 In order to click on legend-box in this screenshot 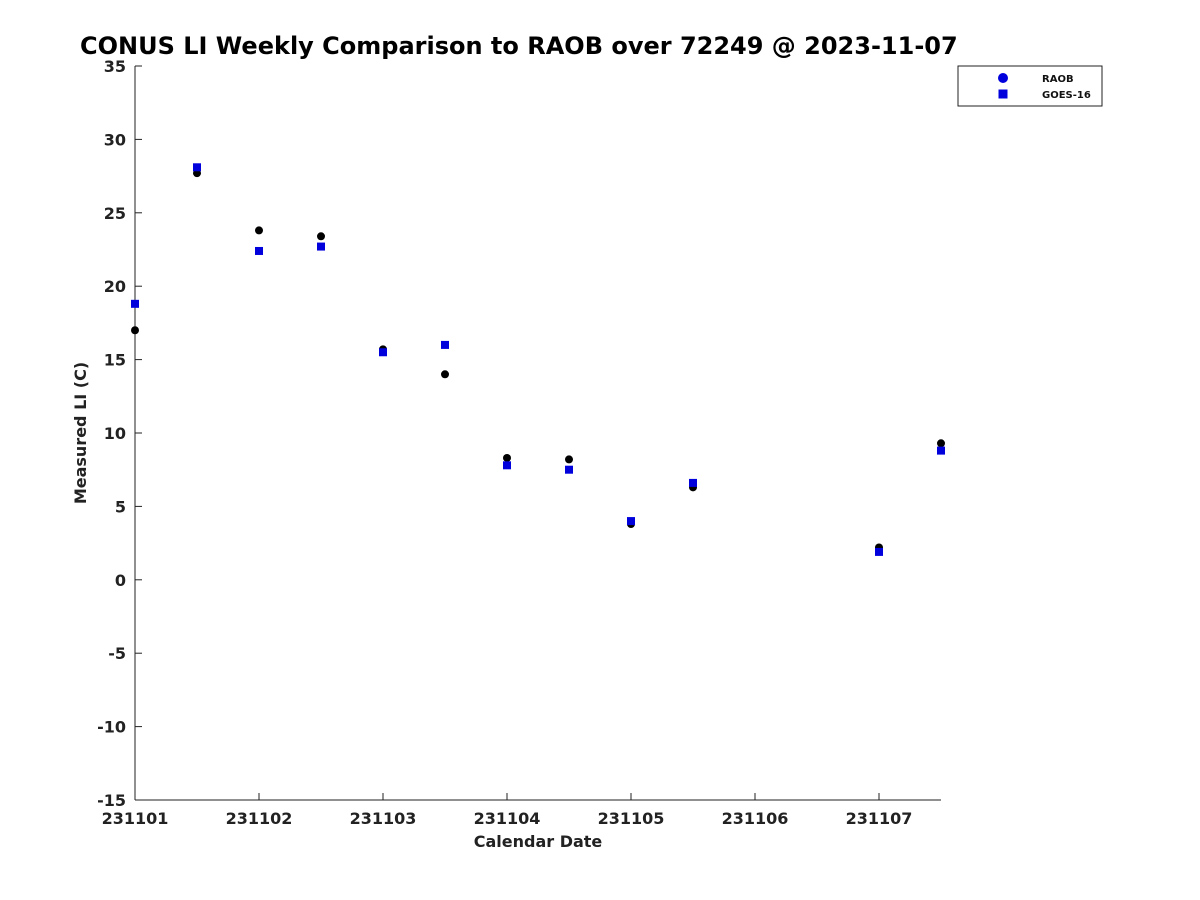, I will do `click(1030, 86)`.